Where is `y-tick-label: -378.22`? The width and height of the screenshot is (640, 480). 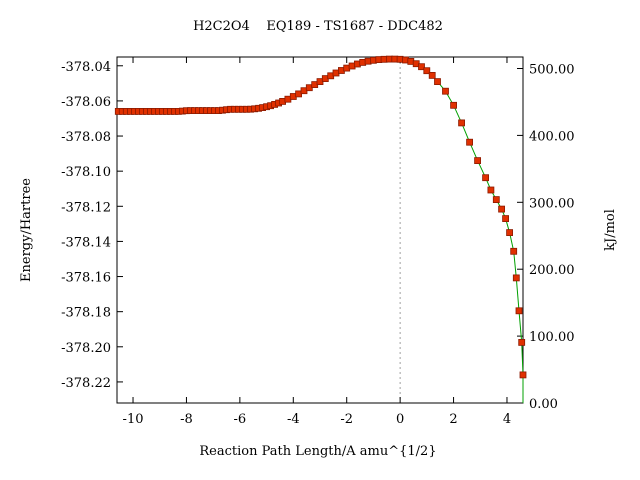
y-tick-label: -378.22 is located at coordinates (86, 383).